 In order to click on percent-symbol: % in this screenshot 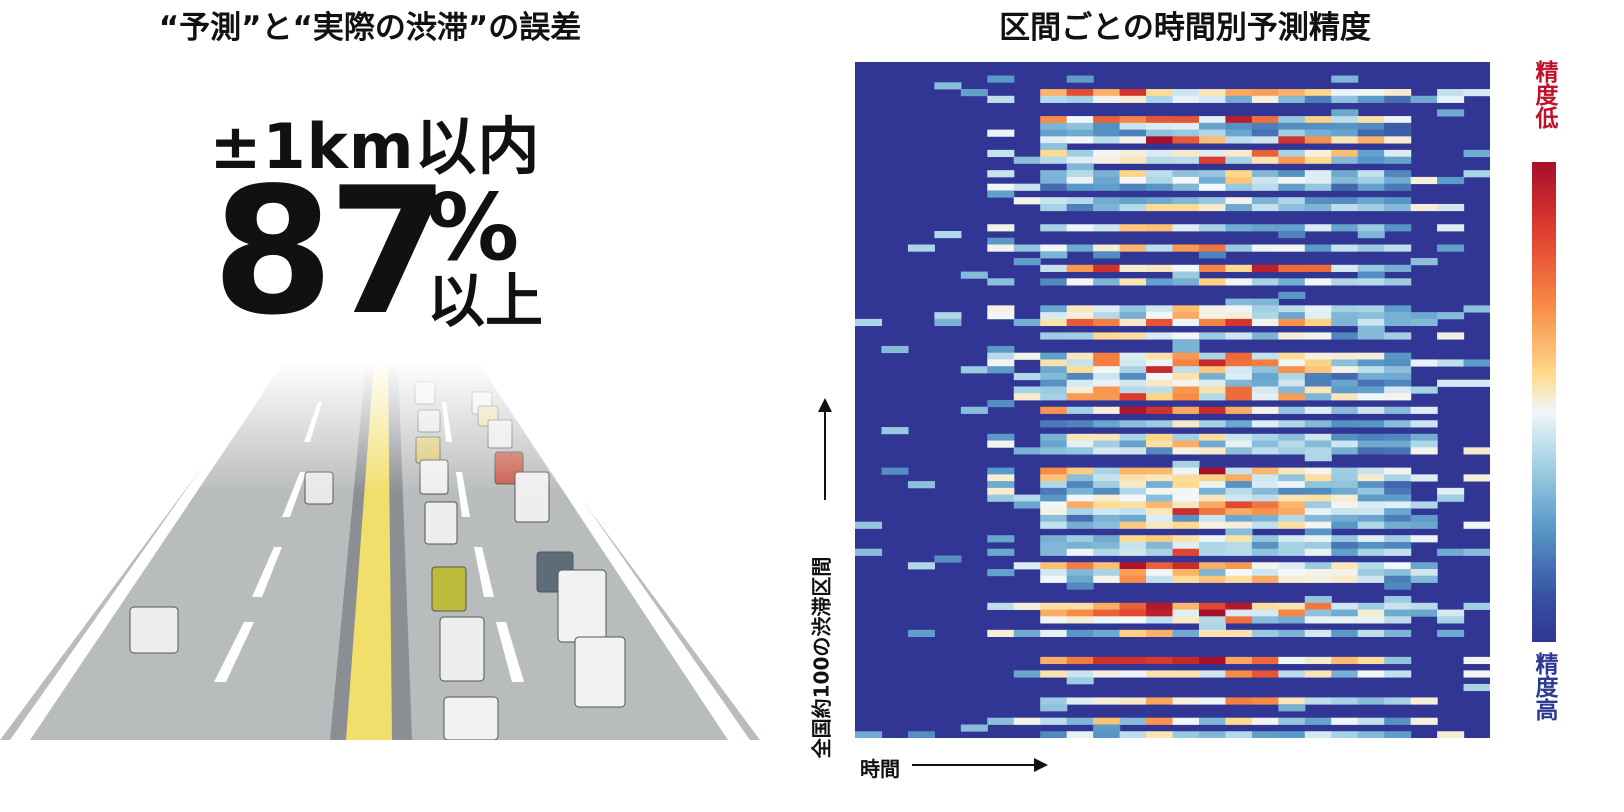, I will do `click(473, 227)`.